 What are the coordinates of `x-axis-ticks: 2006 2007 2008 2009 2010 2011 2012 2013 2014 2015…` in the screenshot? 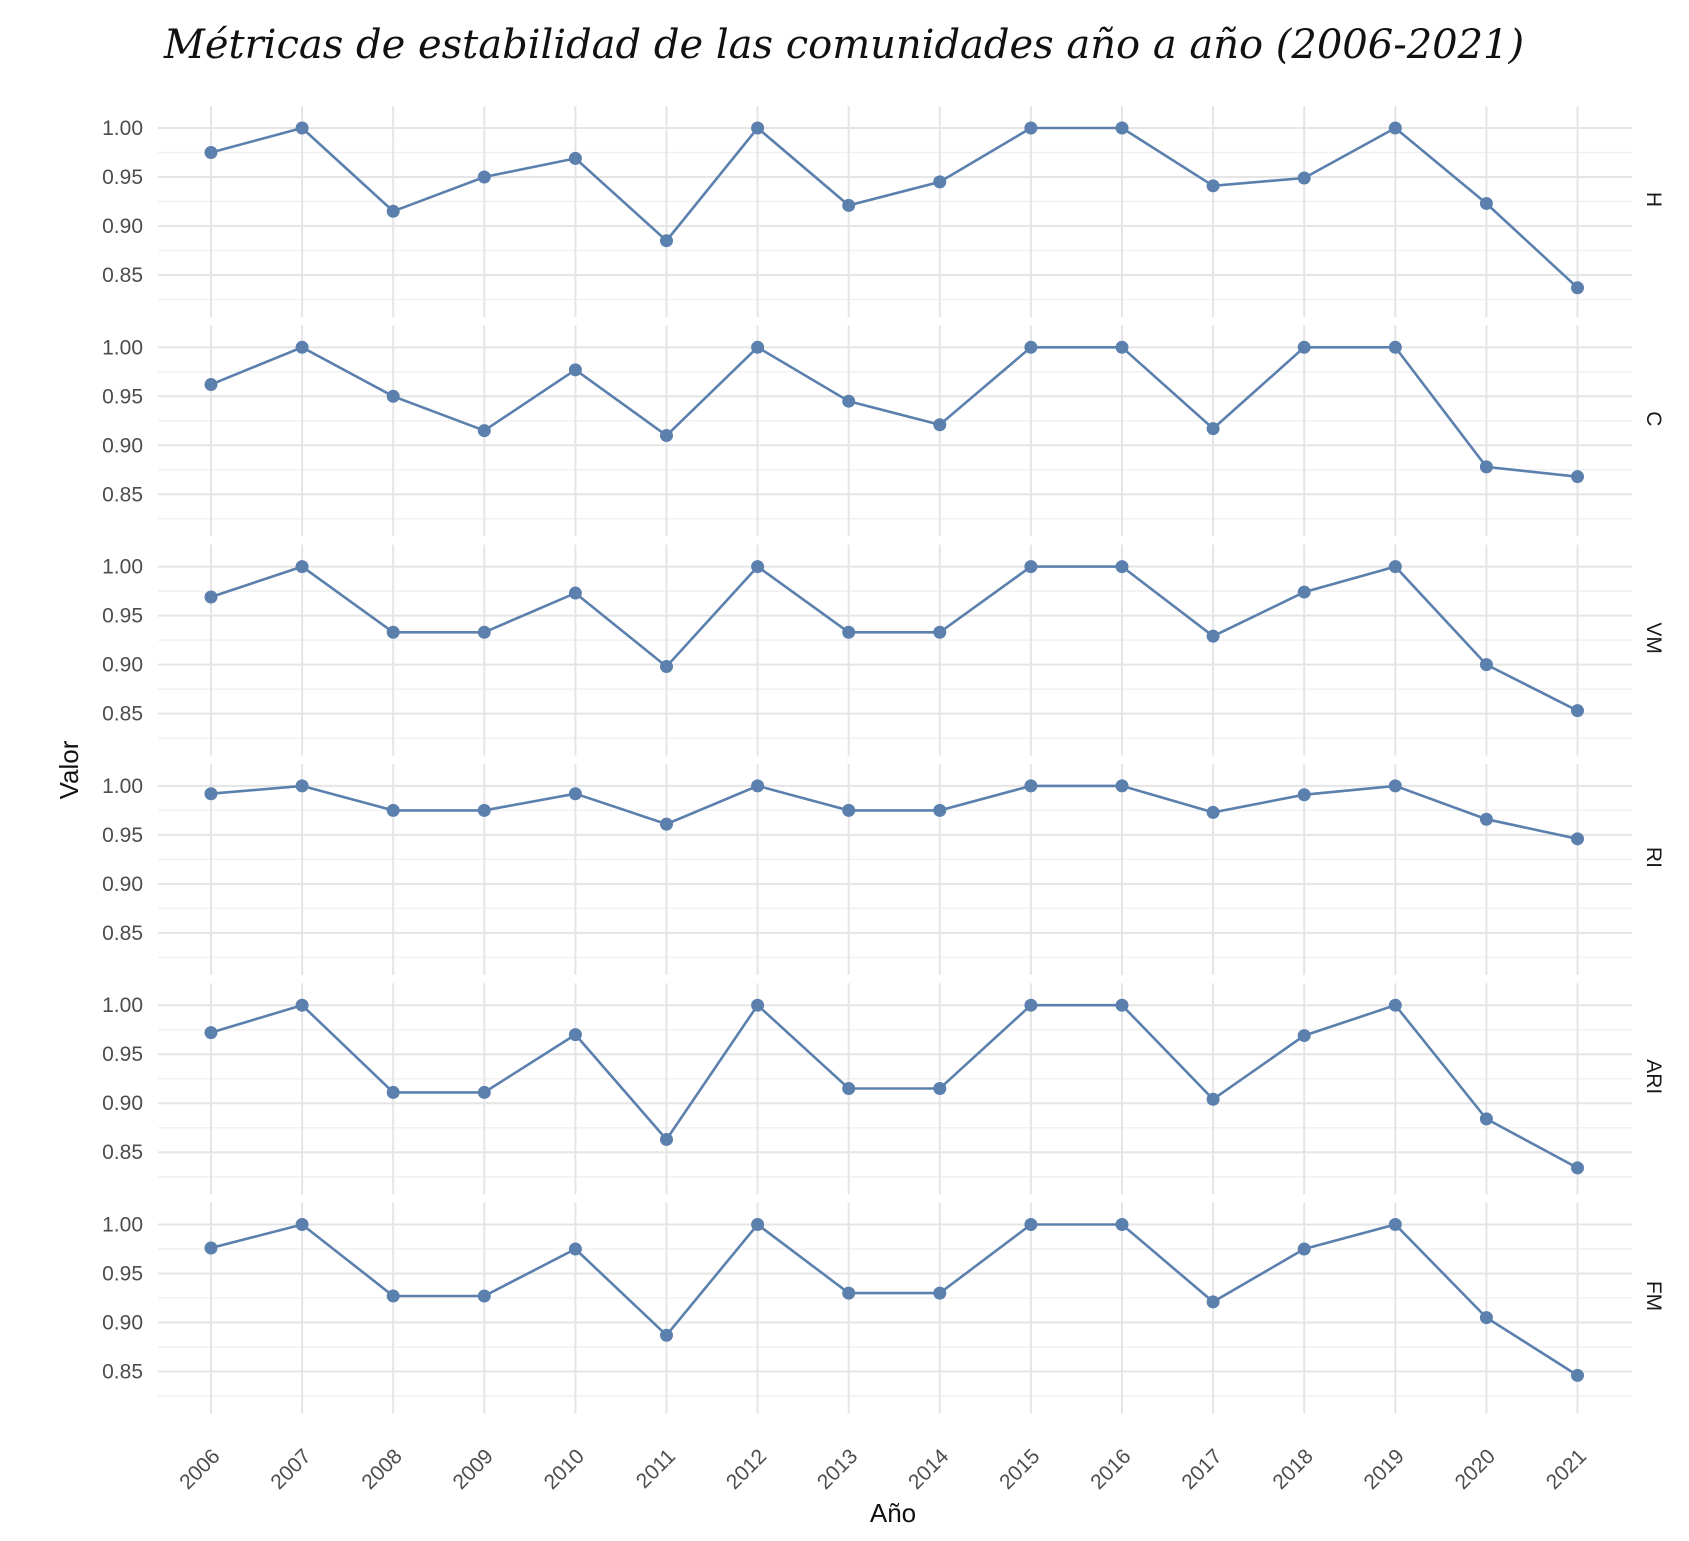 It's located at (883, 1470).